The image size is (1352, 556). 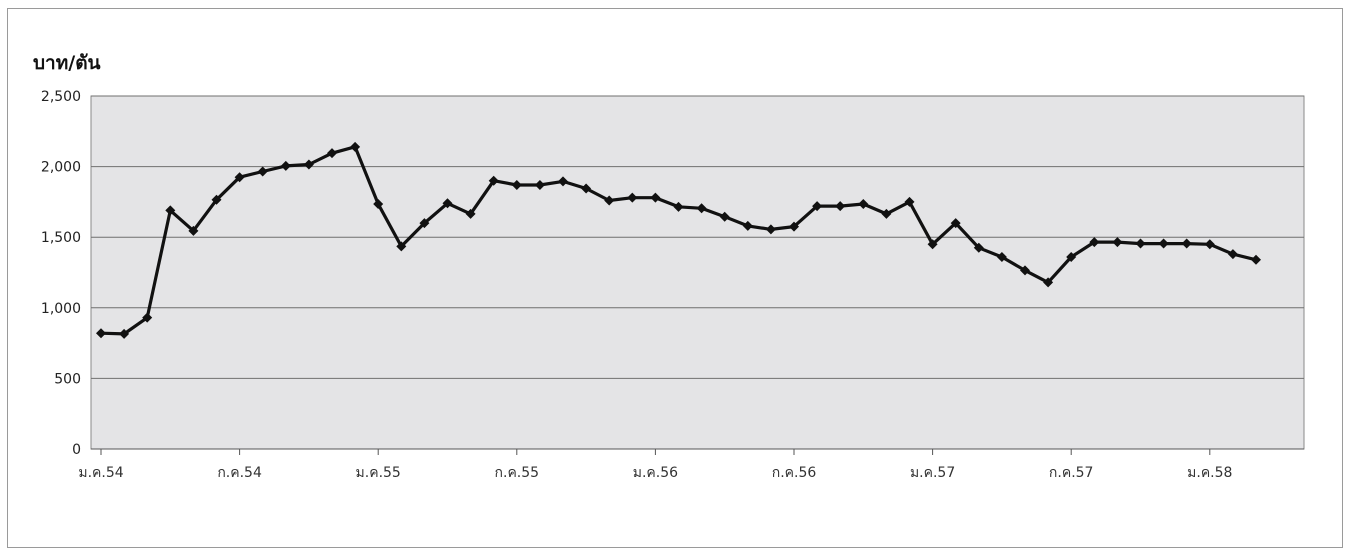 I want to click on x-tick-label: ม.ค.56, so click(x=655, y=473).